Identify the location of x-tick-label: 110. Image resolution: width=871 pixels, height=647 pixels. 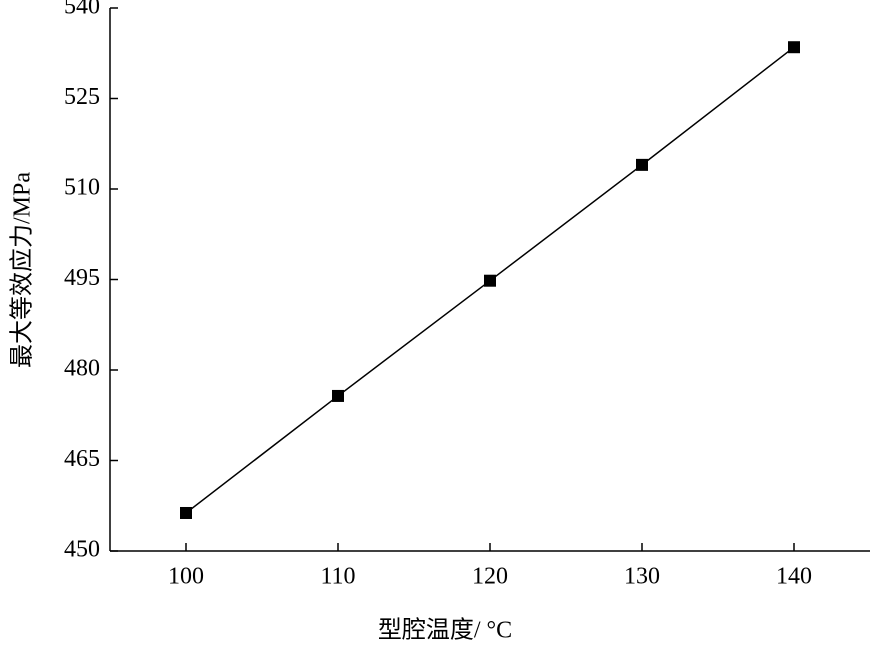
(337, 577).